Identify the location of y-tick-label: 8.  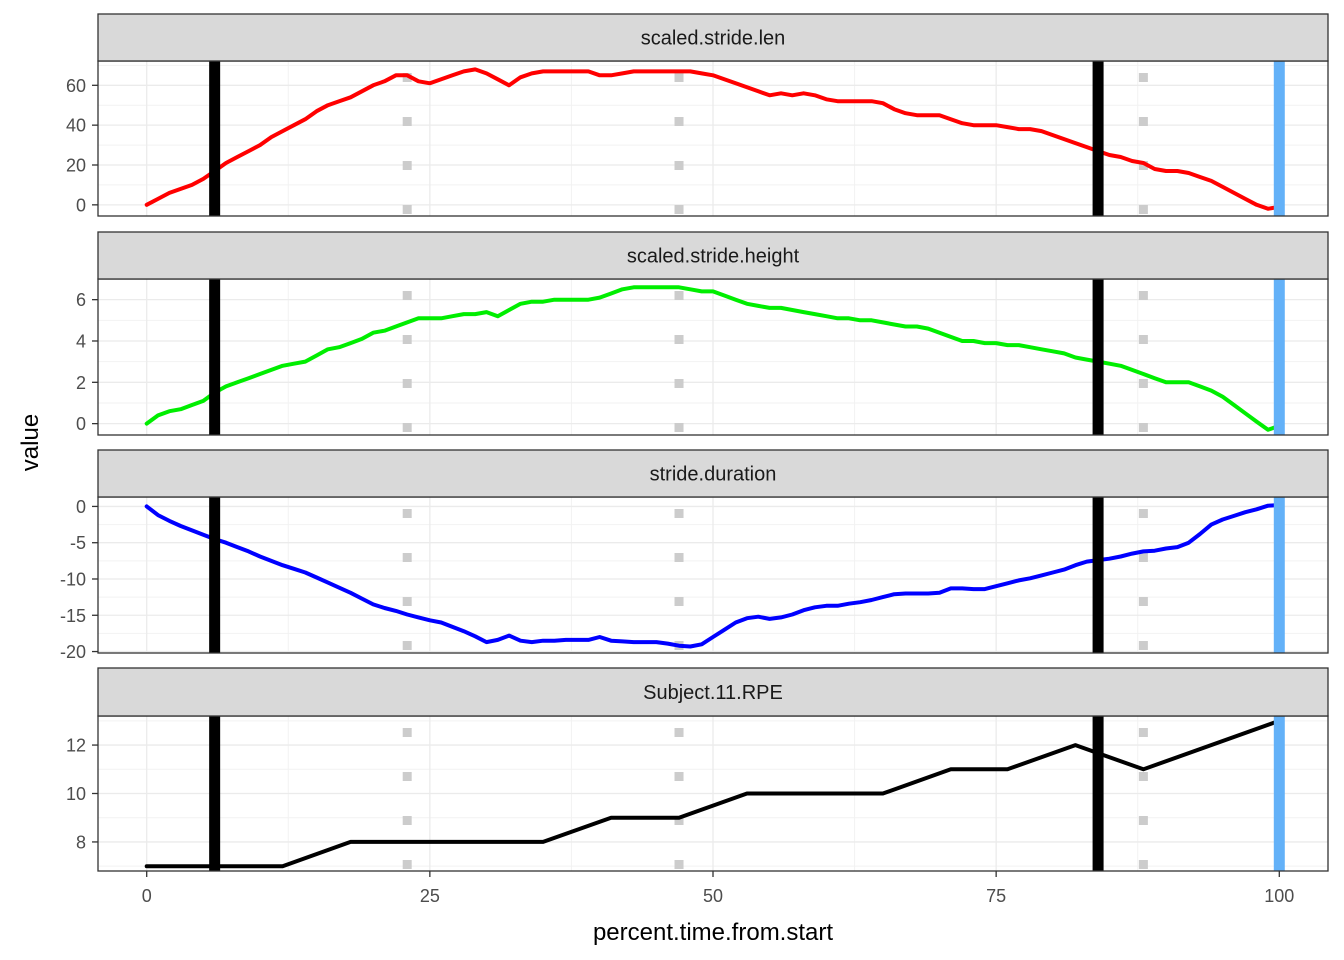
(81, 842).